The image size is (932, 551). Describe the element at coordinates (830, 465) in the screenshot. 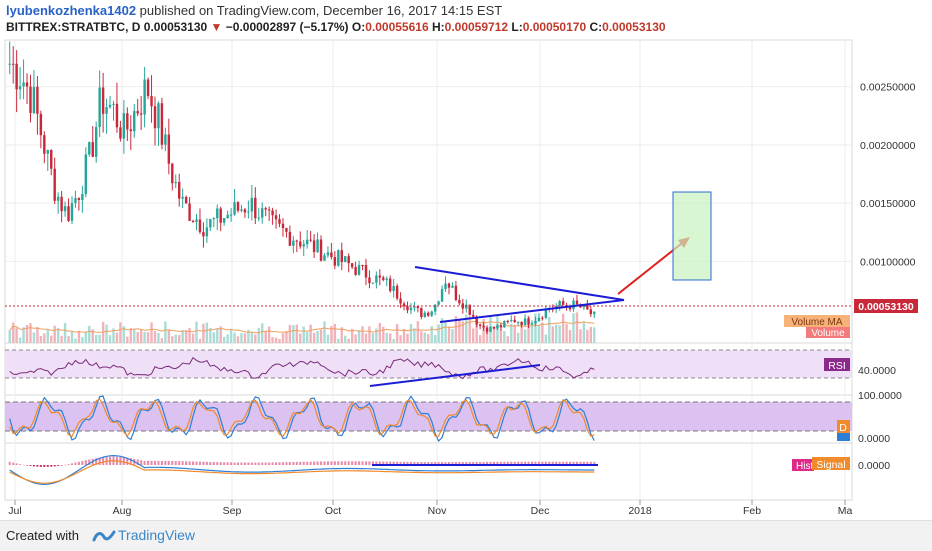

I see `signal-label: Signal` at that location.